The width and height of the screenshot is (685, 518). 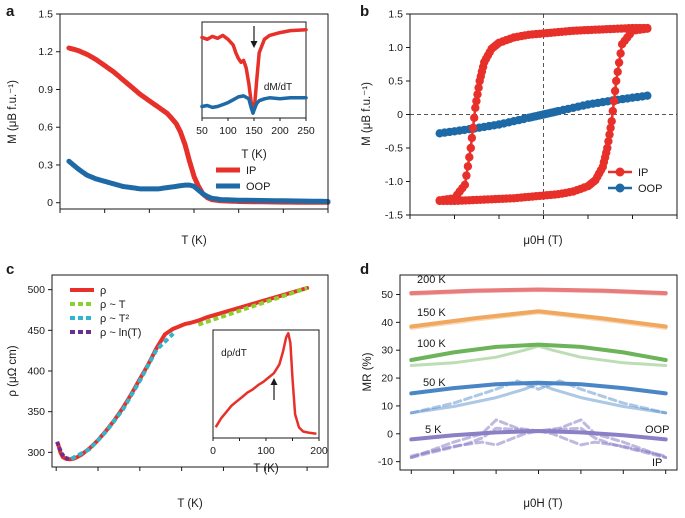 I want to click on panel-c-inset: 0 100 200 dρ/dT T (K), so click(x=269, y=402).